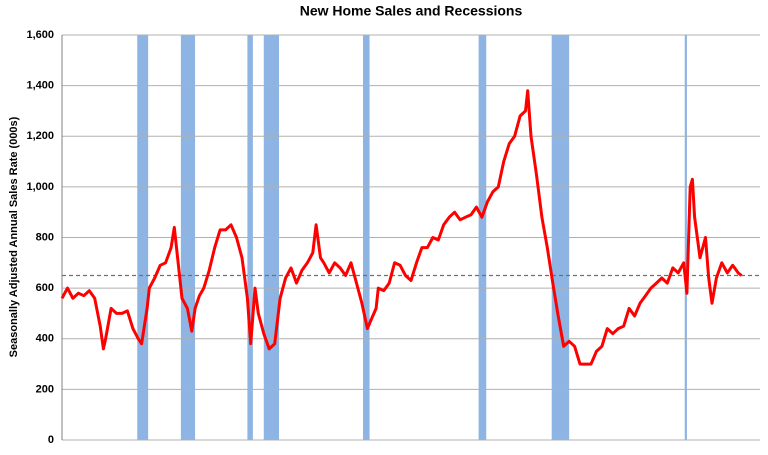 This screenshot has height=455, width=768. Describe the element at coordinates (40, 136) in the screenshot. I see `y-tick-label: 1,200` at that location.